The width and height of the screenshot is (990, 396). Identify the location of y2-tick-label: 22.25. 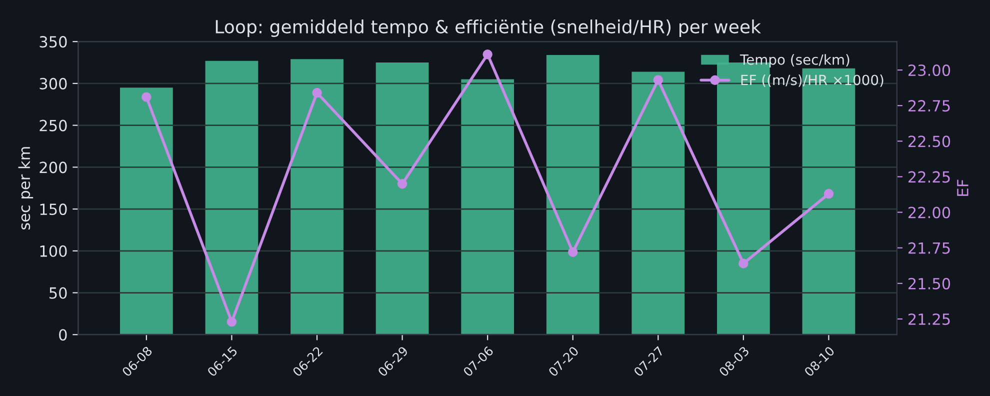
(929, 177).